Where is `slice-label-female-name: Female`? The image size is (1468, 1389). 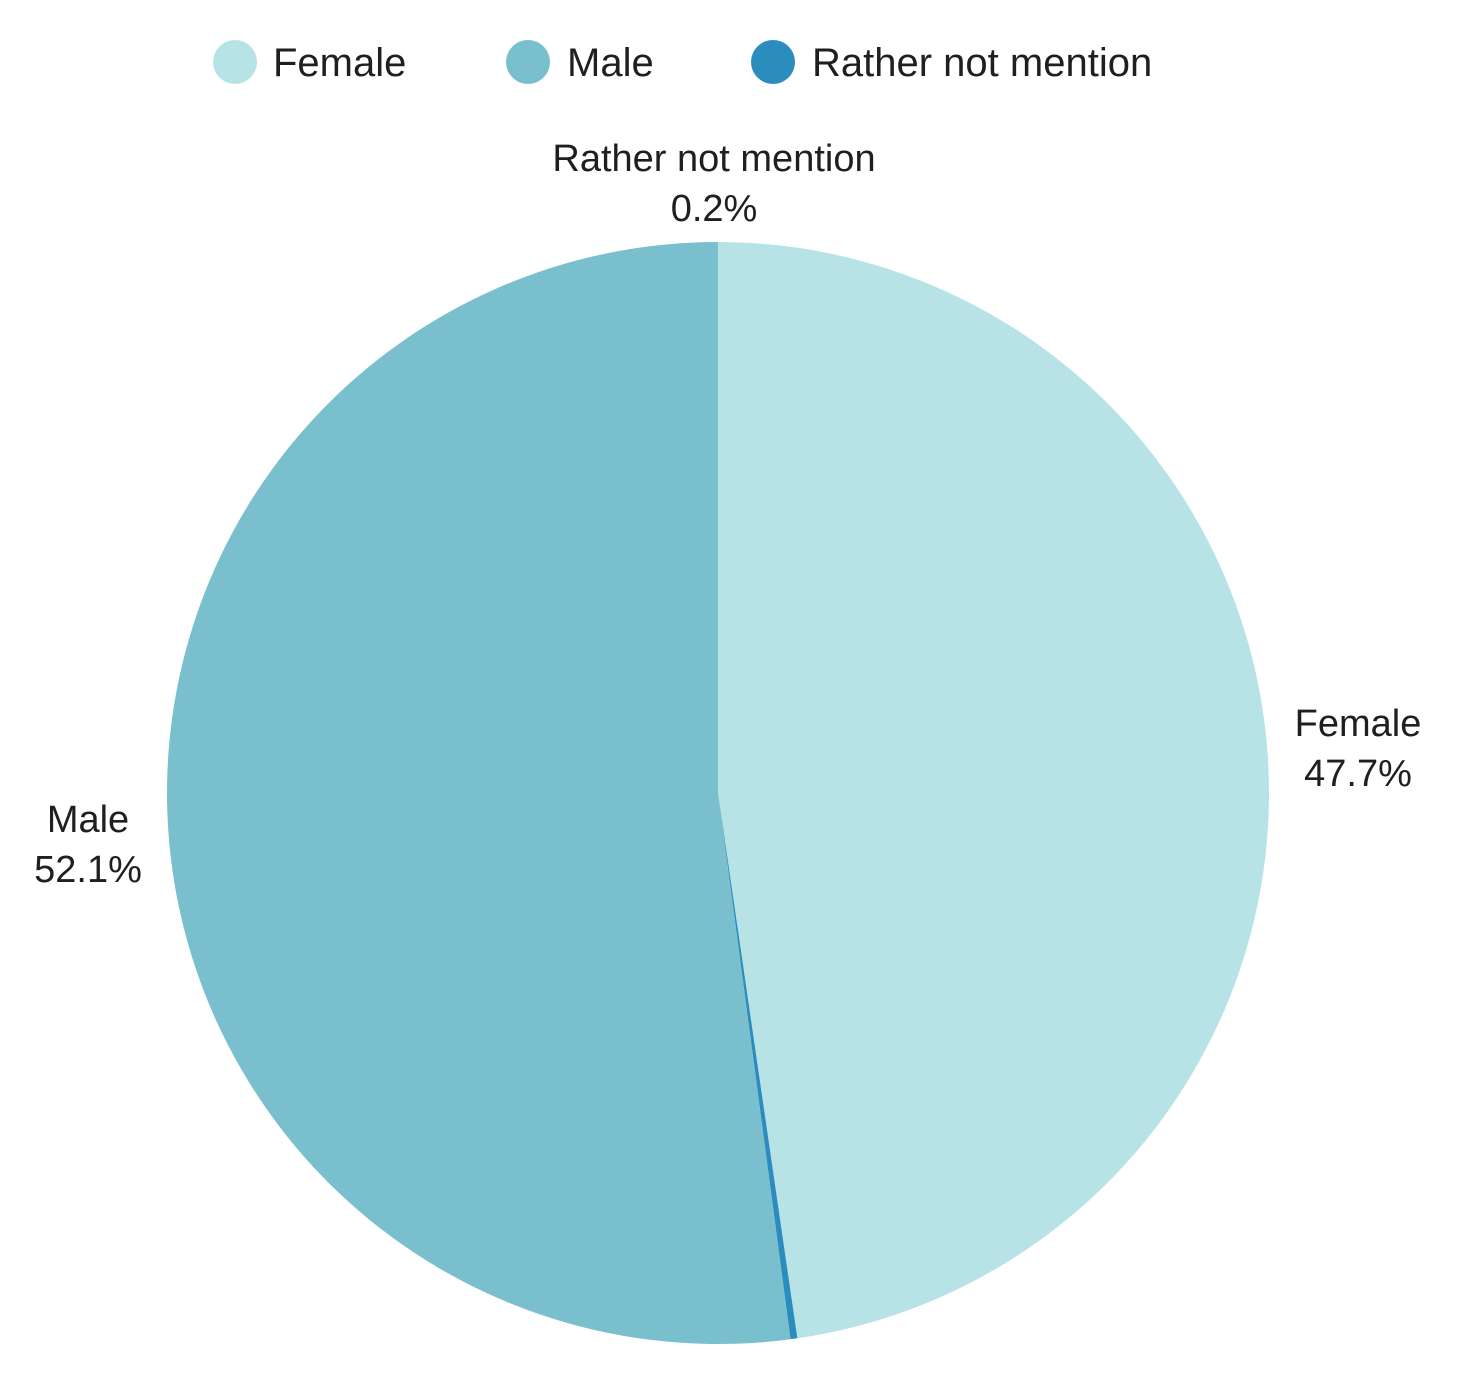 slice-label-female-name: Female is located at coordinates (1358, 724).